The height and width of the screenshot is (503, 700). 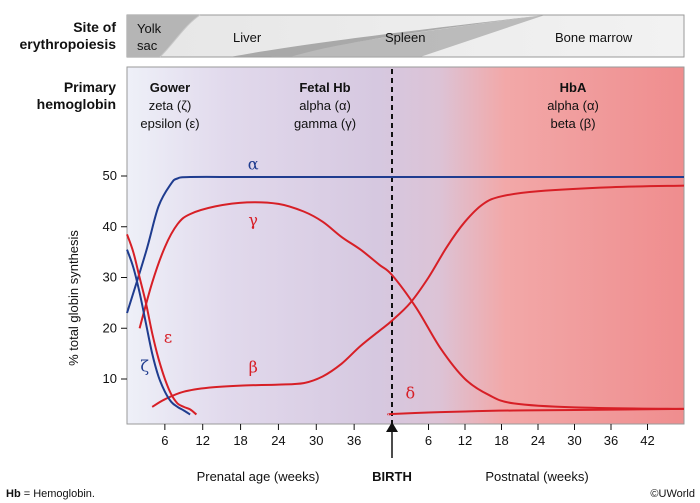 I want to click on y-tick-label: 40, so click(x=110, y=226).